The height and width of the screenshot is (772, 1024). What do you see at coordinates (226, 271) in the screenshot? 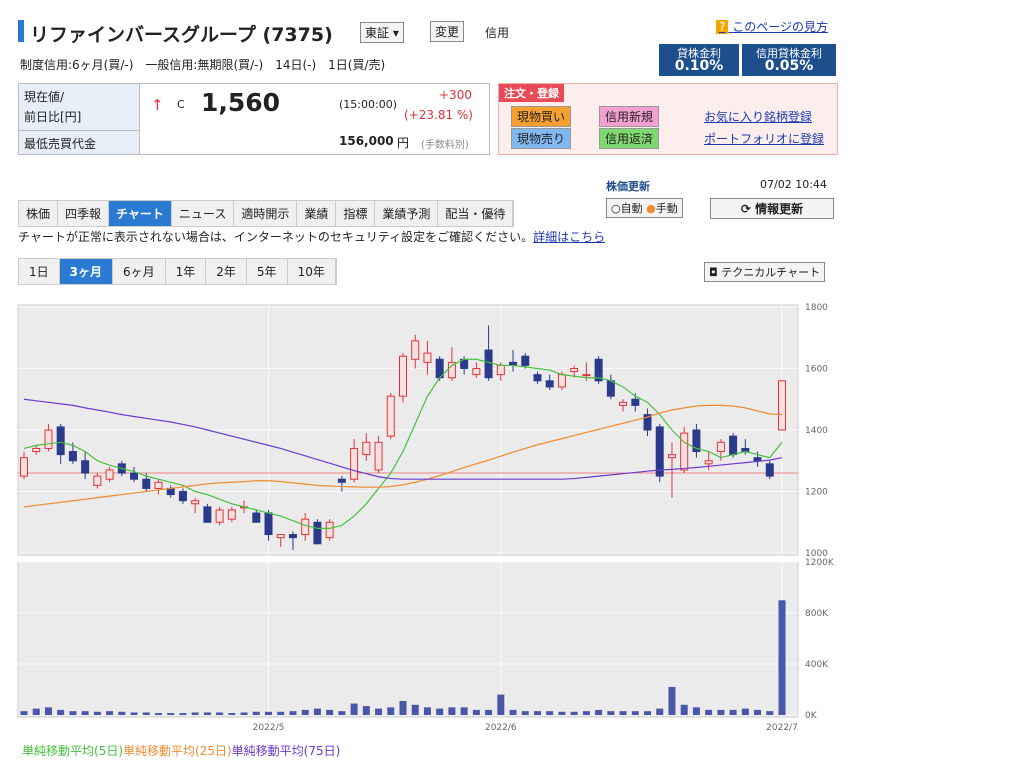
I see `period-tab: 2年` at bounding box center [226, 271].